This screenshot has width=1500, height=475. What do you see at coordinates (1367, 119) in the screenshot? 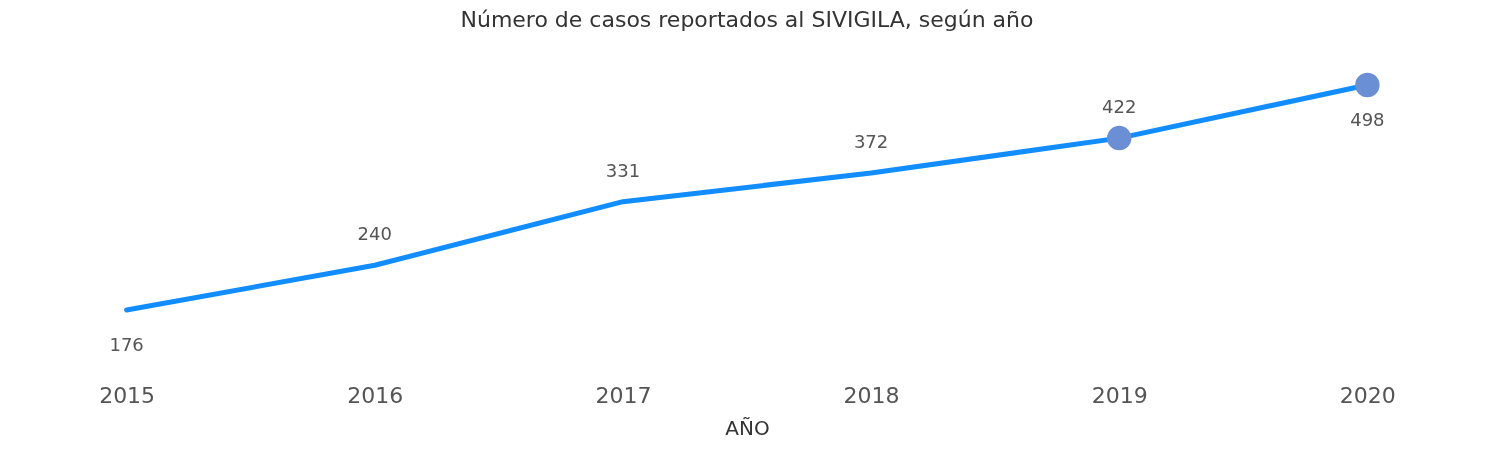
I see `data-label: 498` at bounding box center [1367, 119].